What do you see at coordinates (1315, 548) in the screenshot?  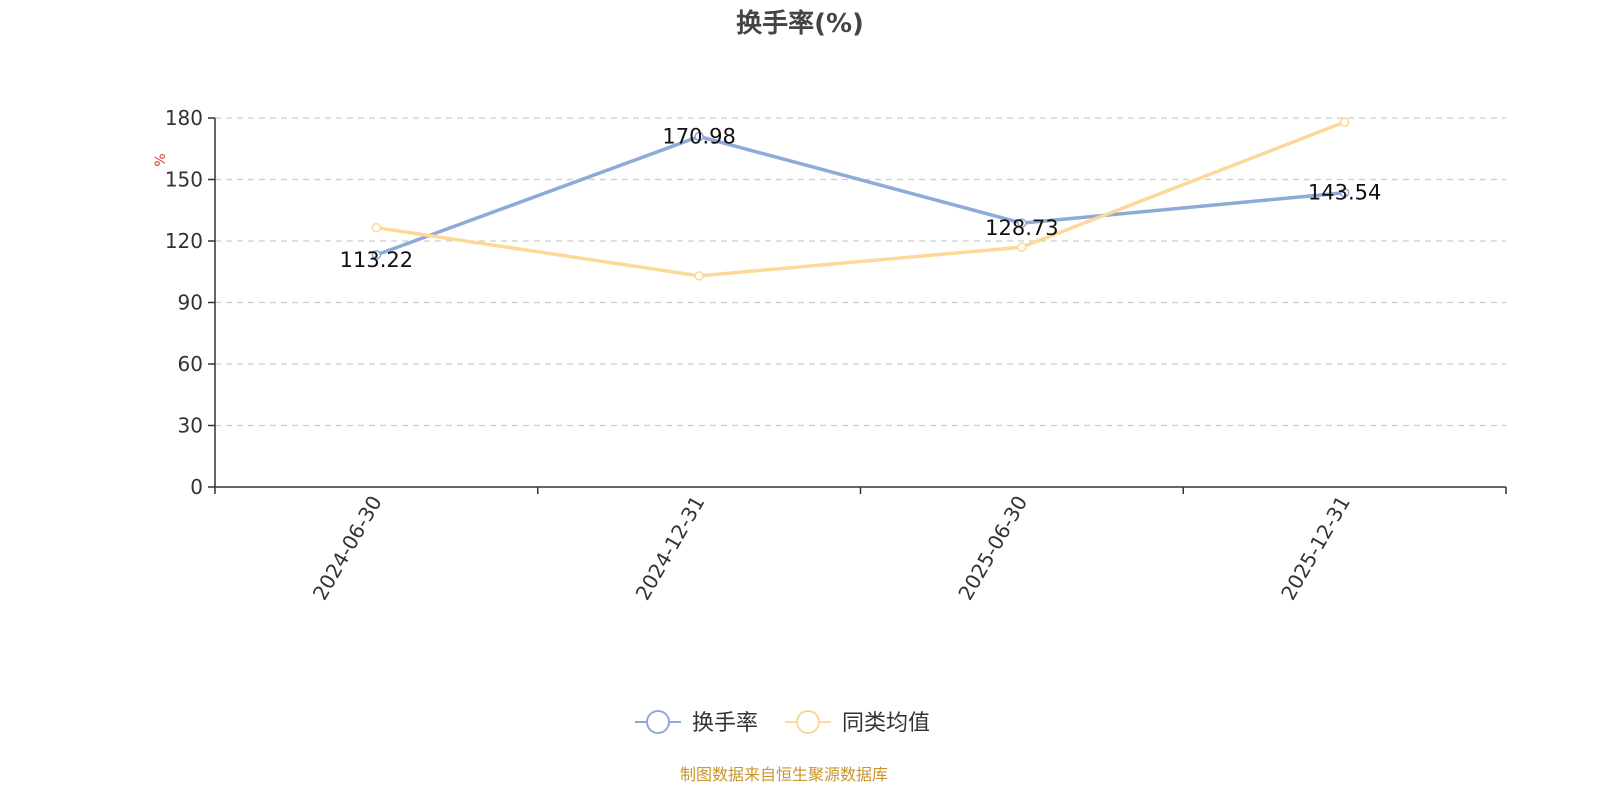 I see `x-tick-label: 2025-12-31` at bounding box center [1315, 548].